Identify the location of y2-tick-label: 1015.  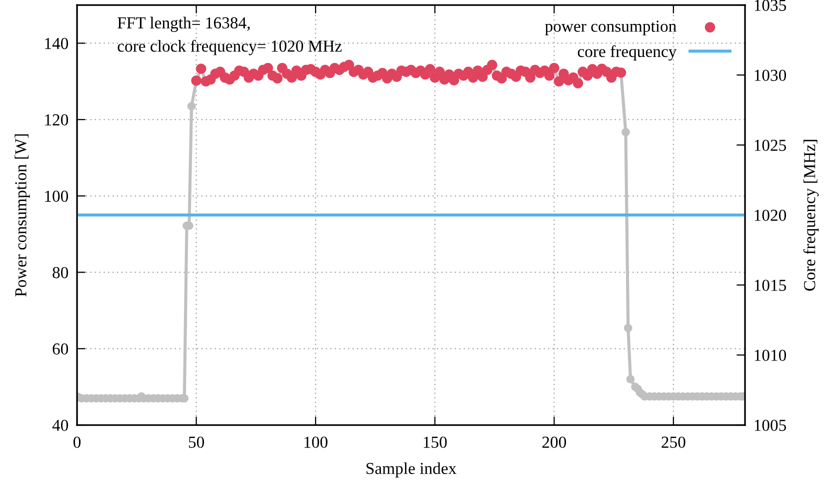
(770, 285).